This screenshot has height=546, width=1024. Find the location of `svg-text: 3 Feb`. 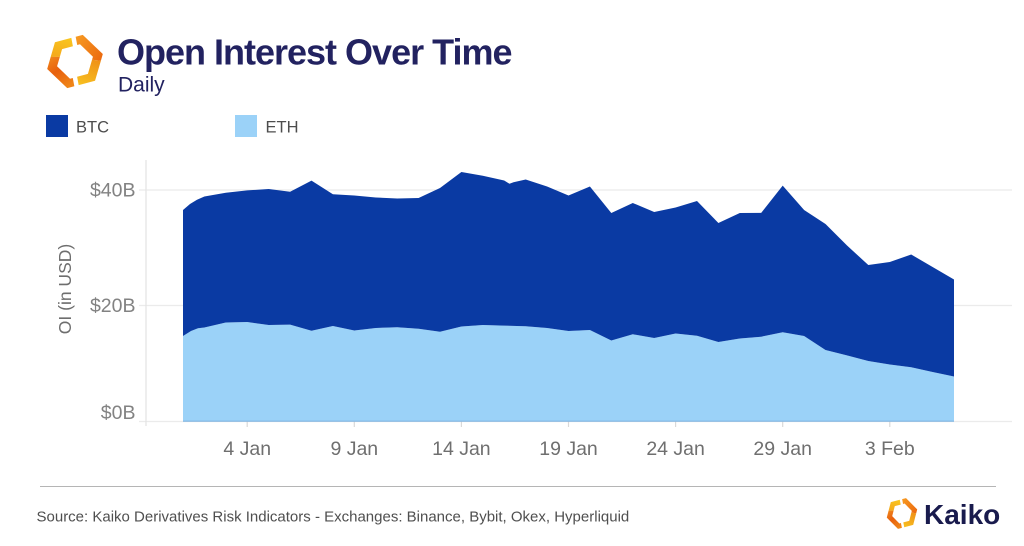

svg-text: 3 Feb is located at coordinates (890, 449).